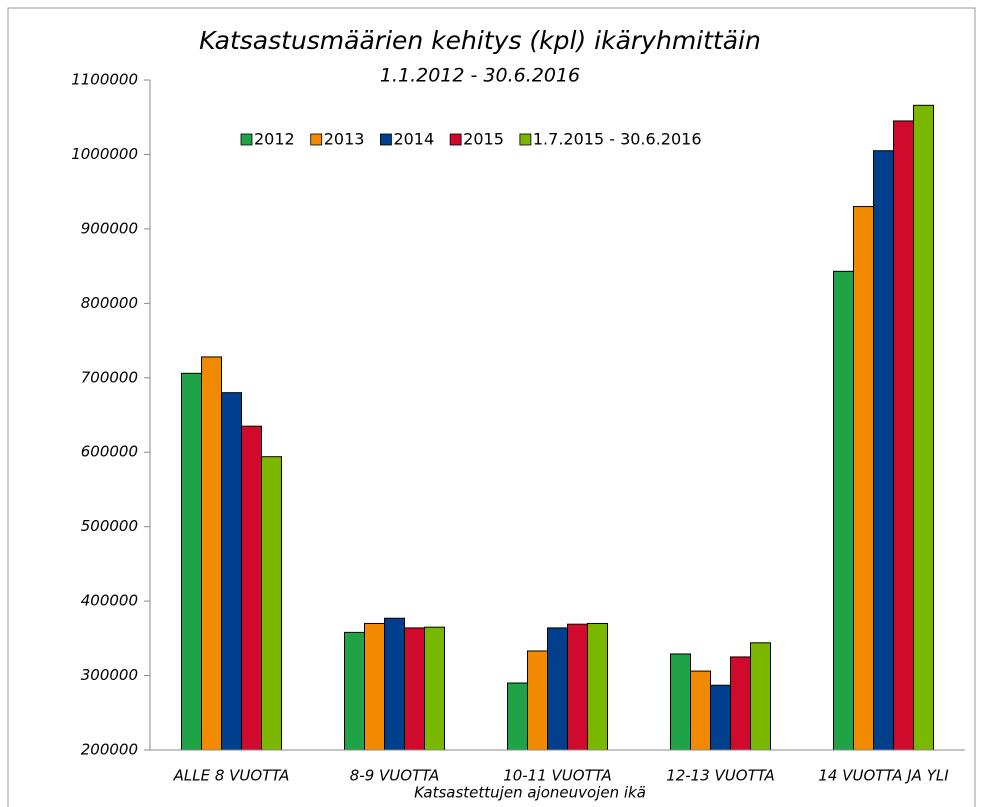 Image resolution: width=984 pixels, height=807 pixels. Describe the element at coordinates (109, 303) in the screenshot. I see `y-tick-label: 800000` at that location.